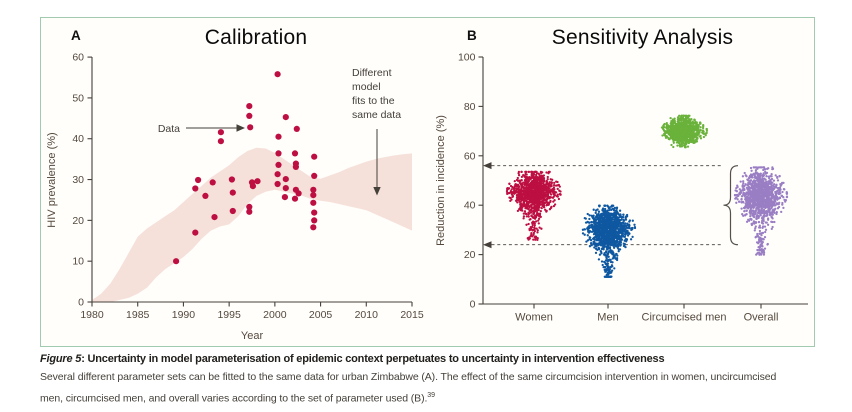  I want to click on x-tick-label: 1985, so click(138, 315).